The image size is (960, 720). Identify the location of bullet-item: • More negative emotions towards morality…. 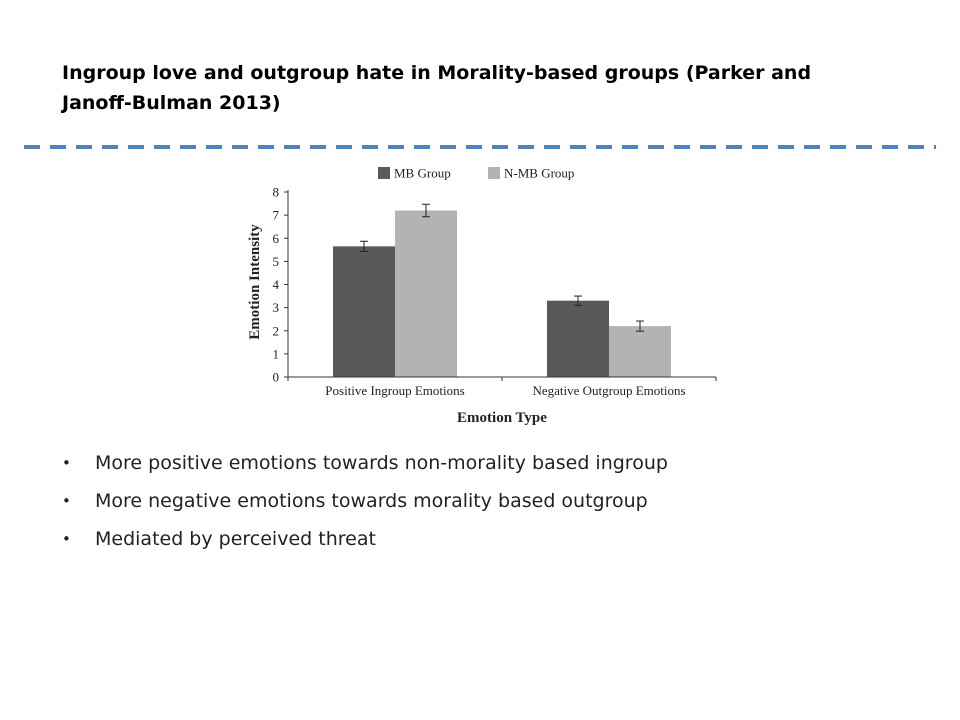
(365, 501).